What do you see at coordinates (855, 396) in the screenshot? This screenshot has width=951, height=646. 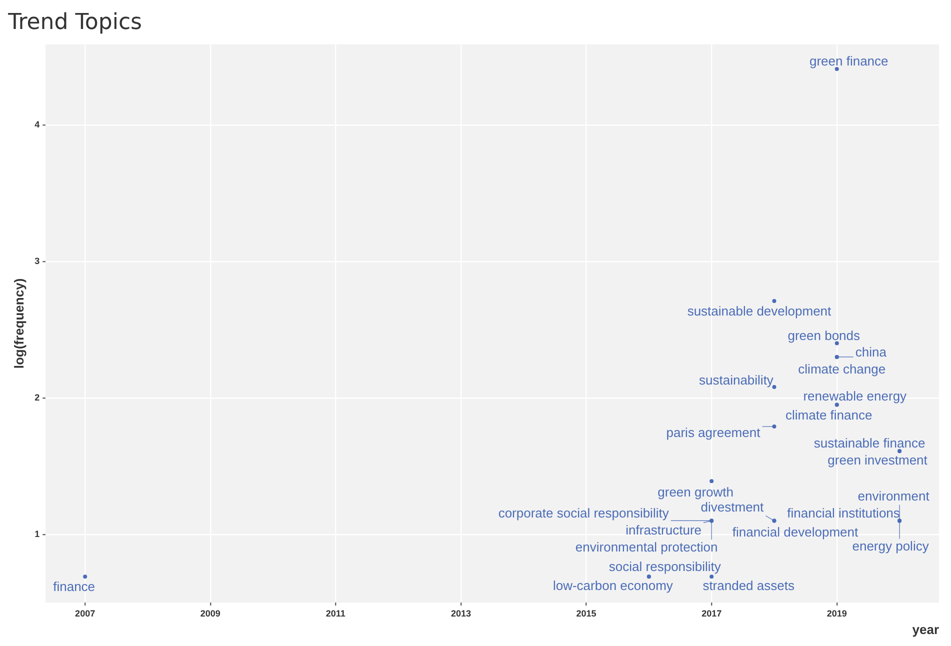 I see `data-label: renewable energy` at bounding box center [855, 396].